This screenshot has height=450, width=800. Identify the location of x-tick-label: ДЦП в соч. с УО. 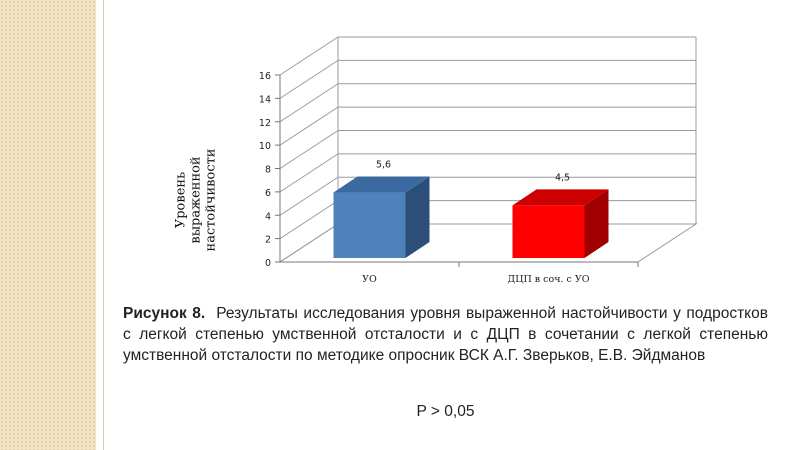
(548, 279).